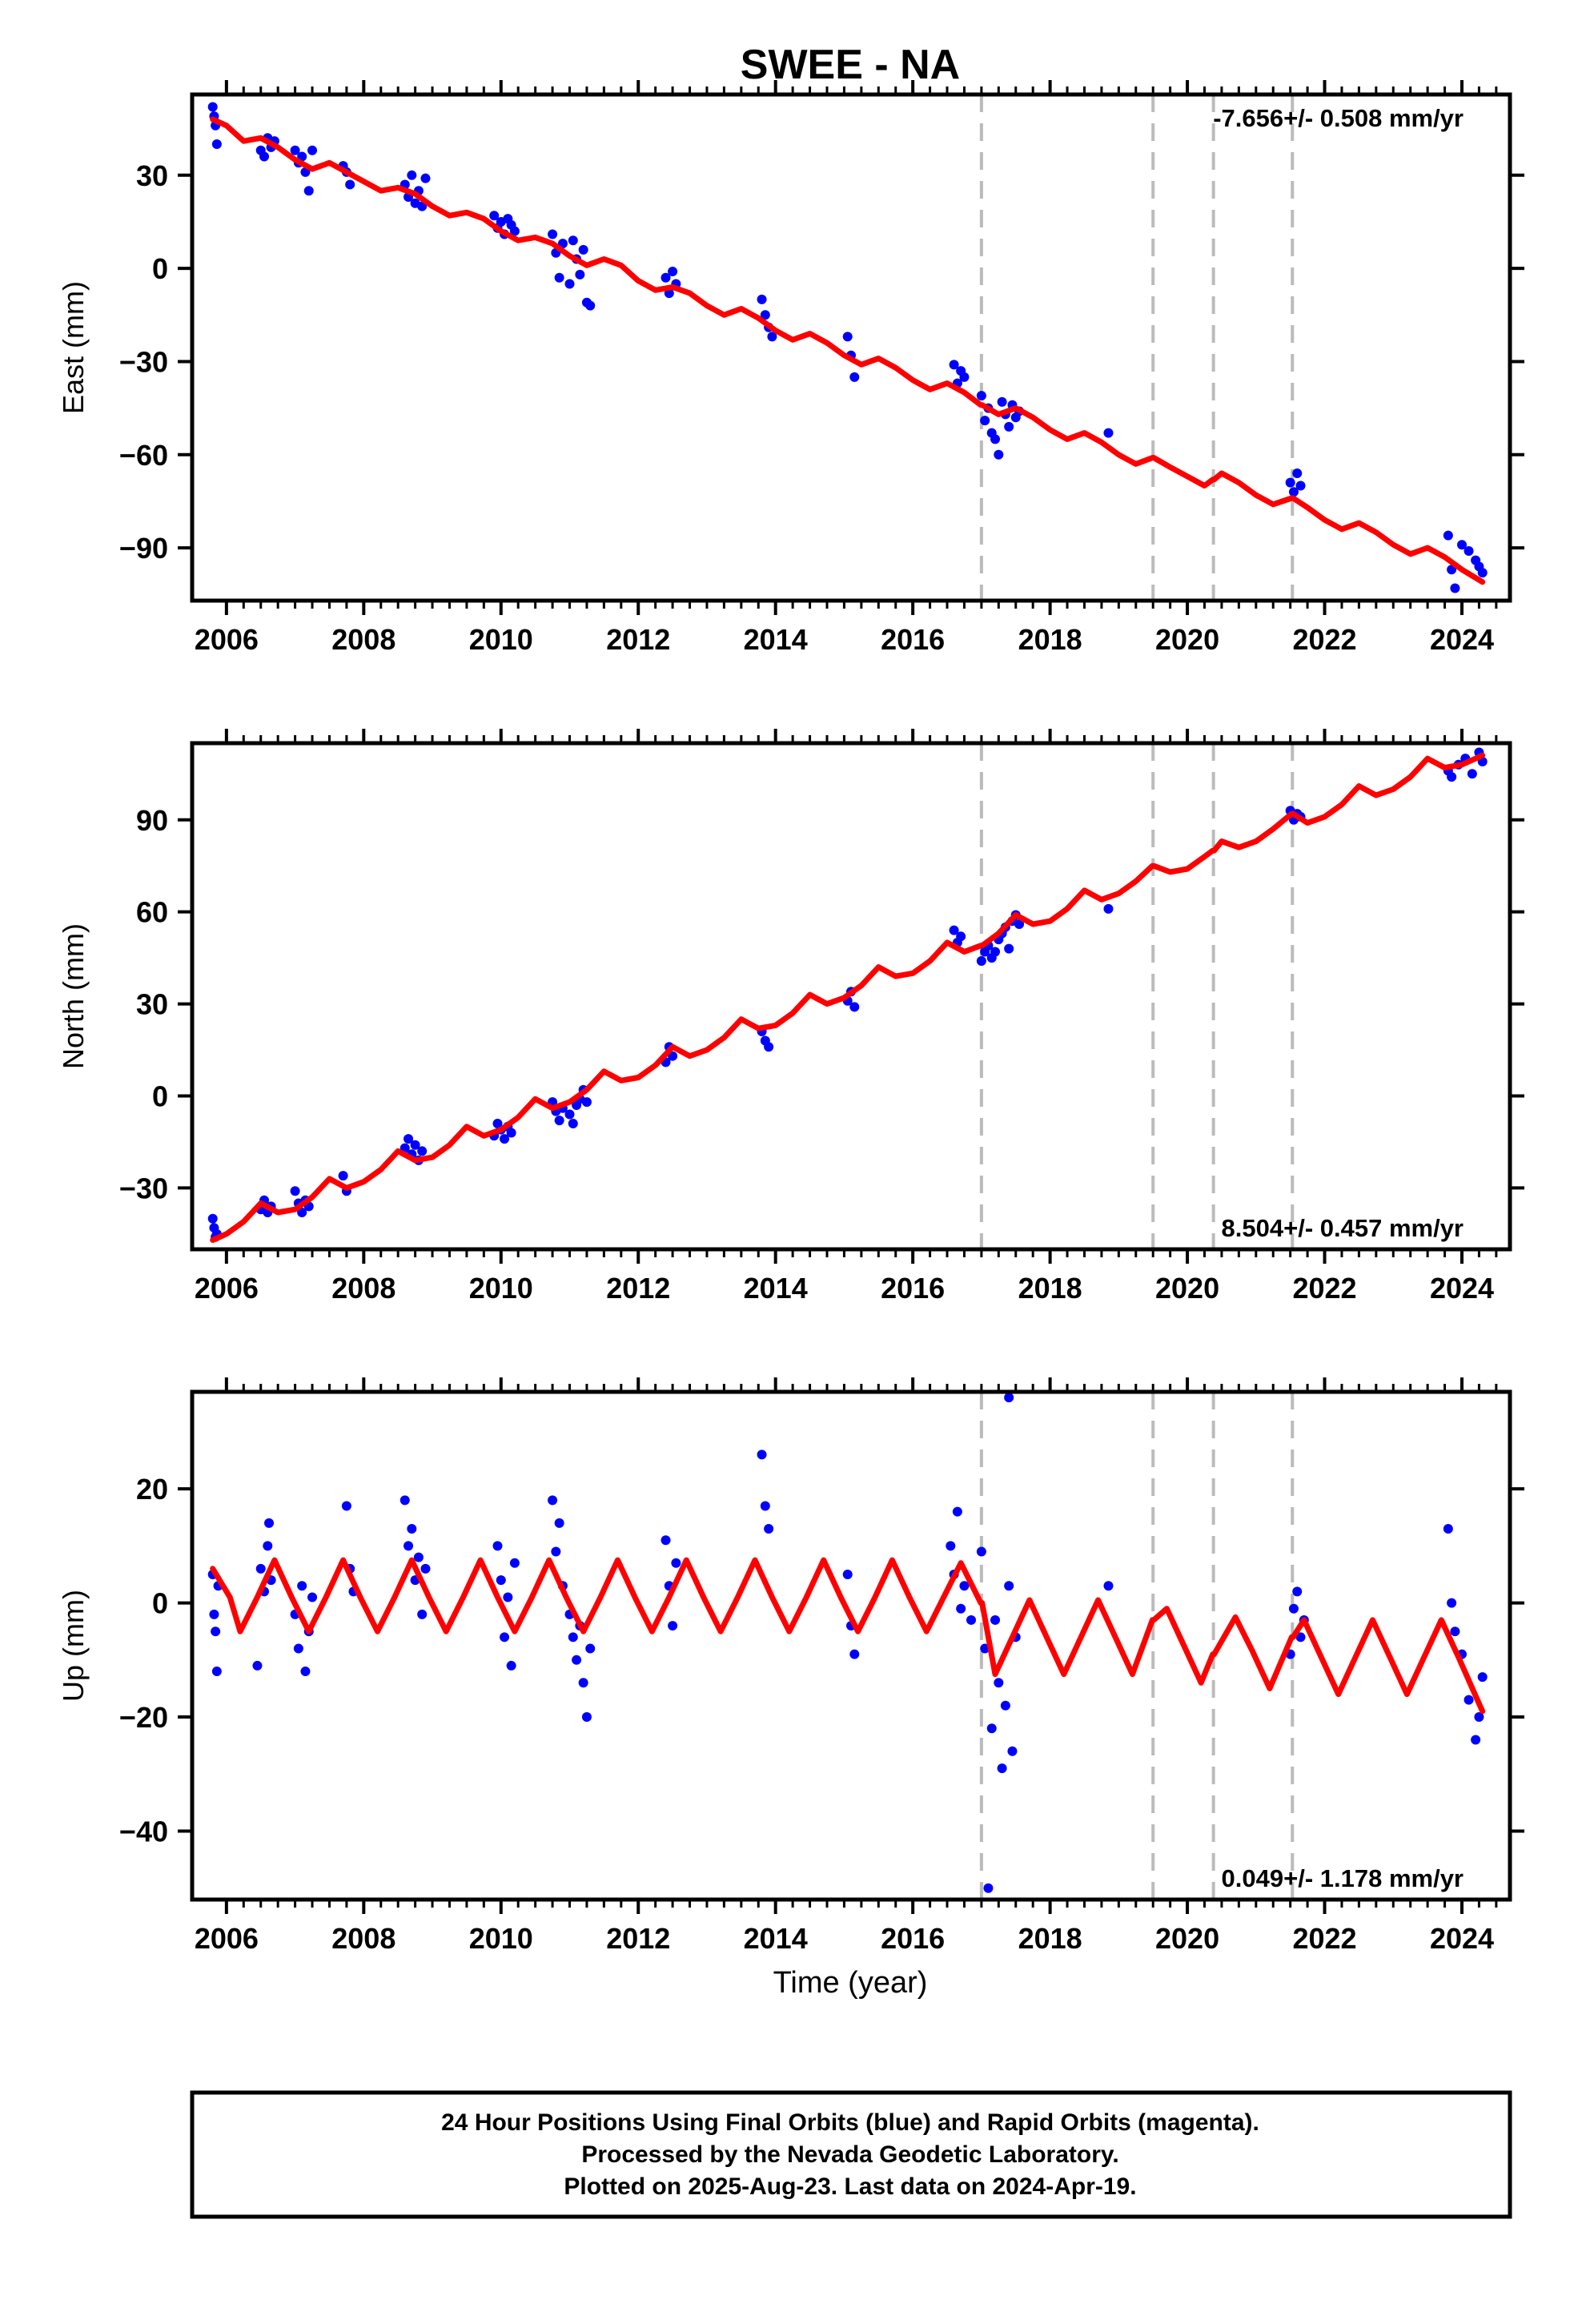 The height and width of the screenshot is (2324, 1582). What do you see at coordinates (160, 268) in the screenshot?
I see `east-y-tick-label: 0` at bounding box center [160, 268].